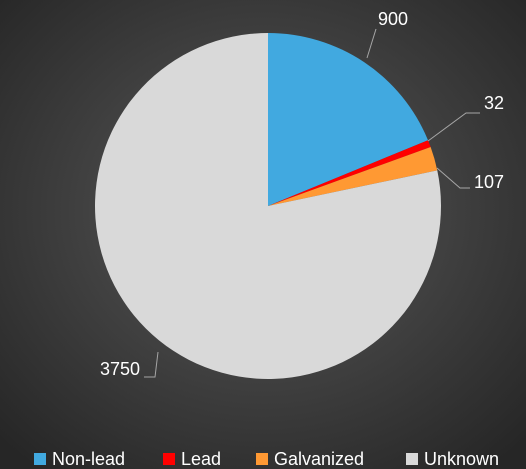  I want to click on legend-label: Non-lead, so click(88, 459).